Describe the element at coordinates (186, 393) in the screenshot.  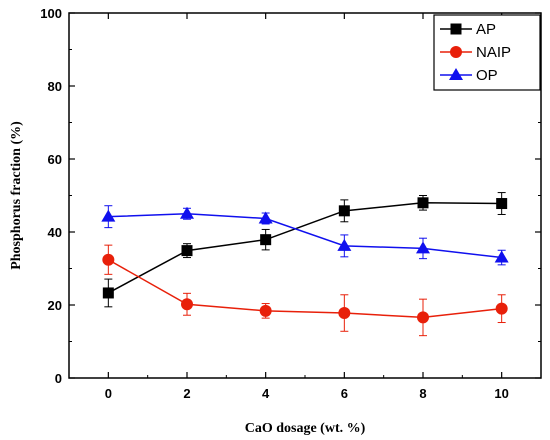
I see `x-tick-label: 2` at that location.